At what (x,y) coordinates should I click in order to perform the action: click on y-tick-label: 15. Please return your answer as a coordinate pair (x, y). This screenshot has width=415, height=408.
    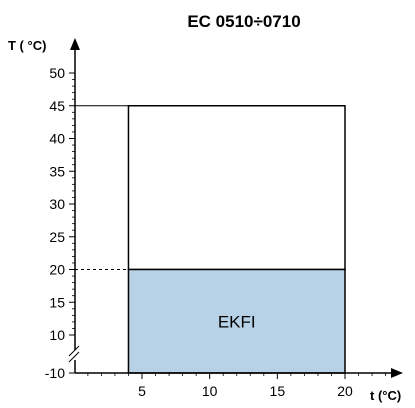
    Looking at the image, I should click on (57, 302).